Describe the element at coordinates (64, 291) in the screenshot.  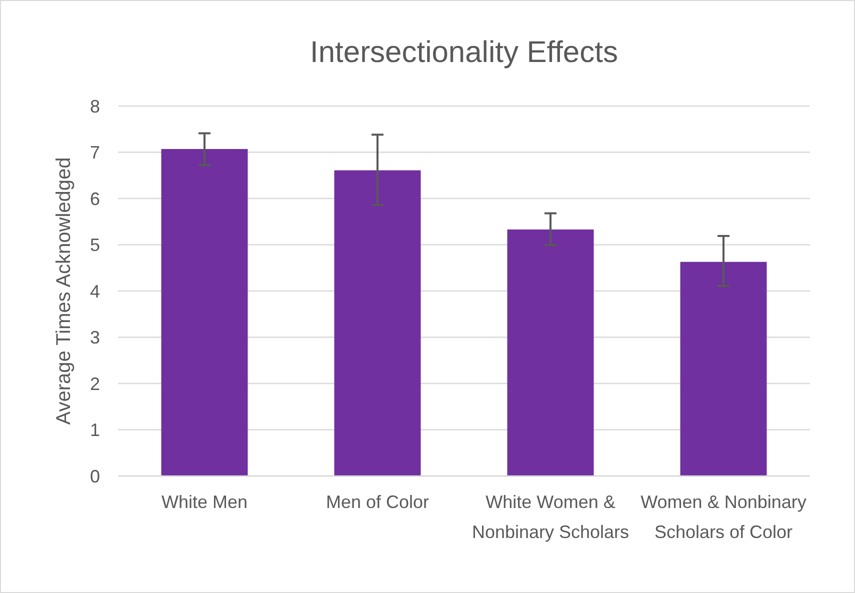
I see `y-axis-title: Average Times Acknowledged` at that location.